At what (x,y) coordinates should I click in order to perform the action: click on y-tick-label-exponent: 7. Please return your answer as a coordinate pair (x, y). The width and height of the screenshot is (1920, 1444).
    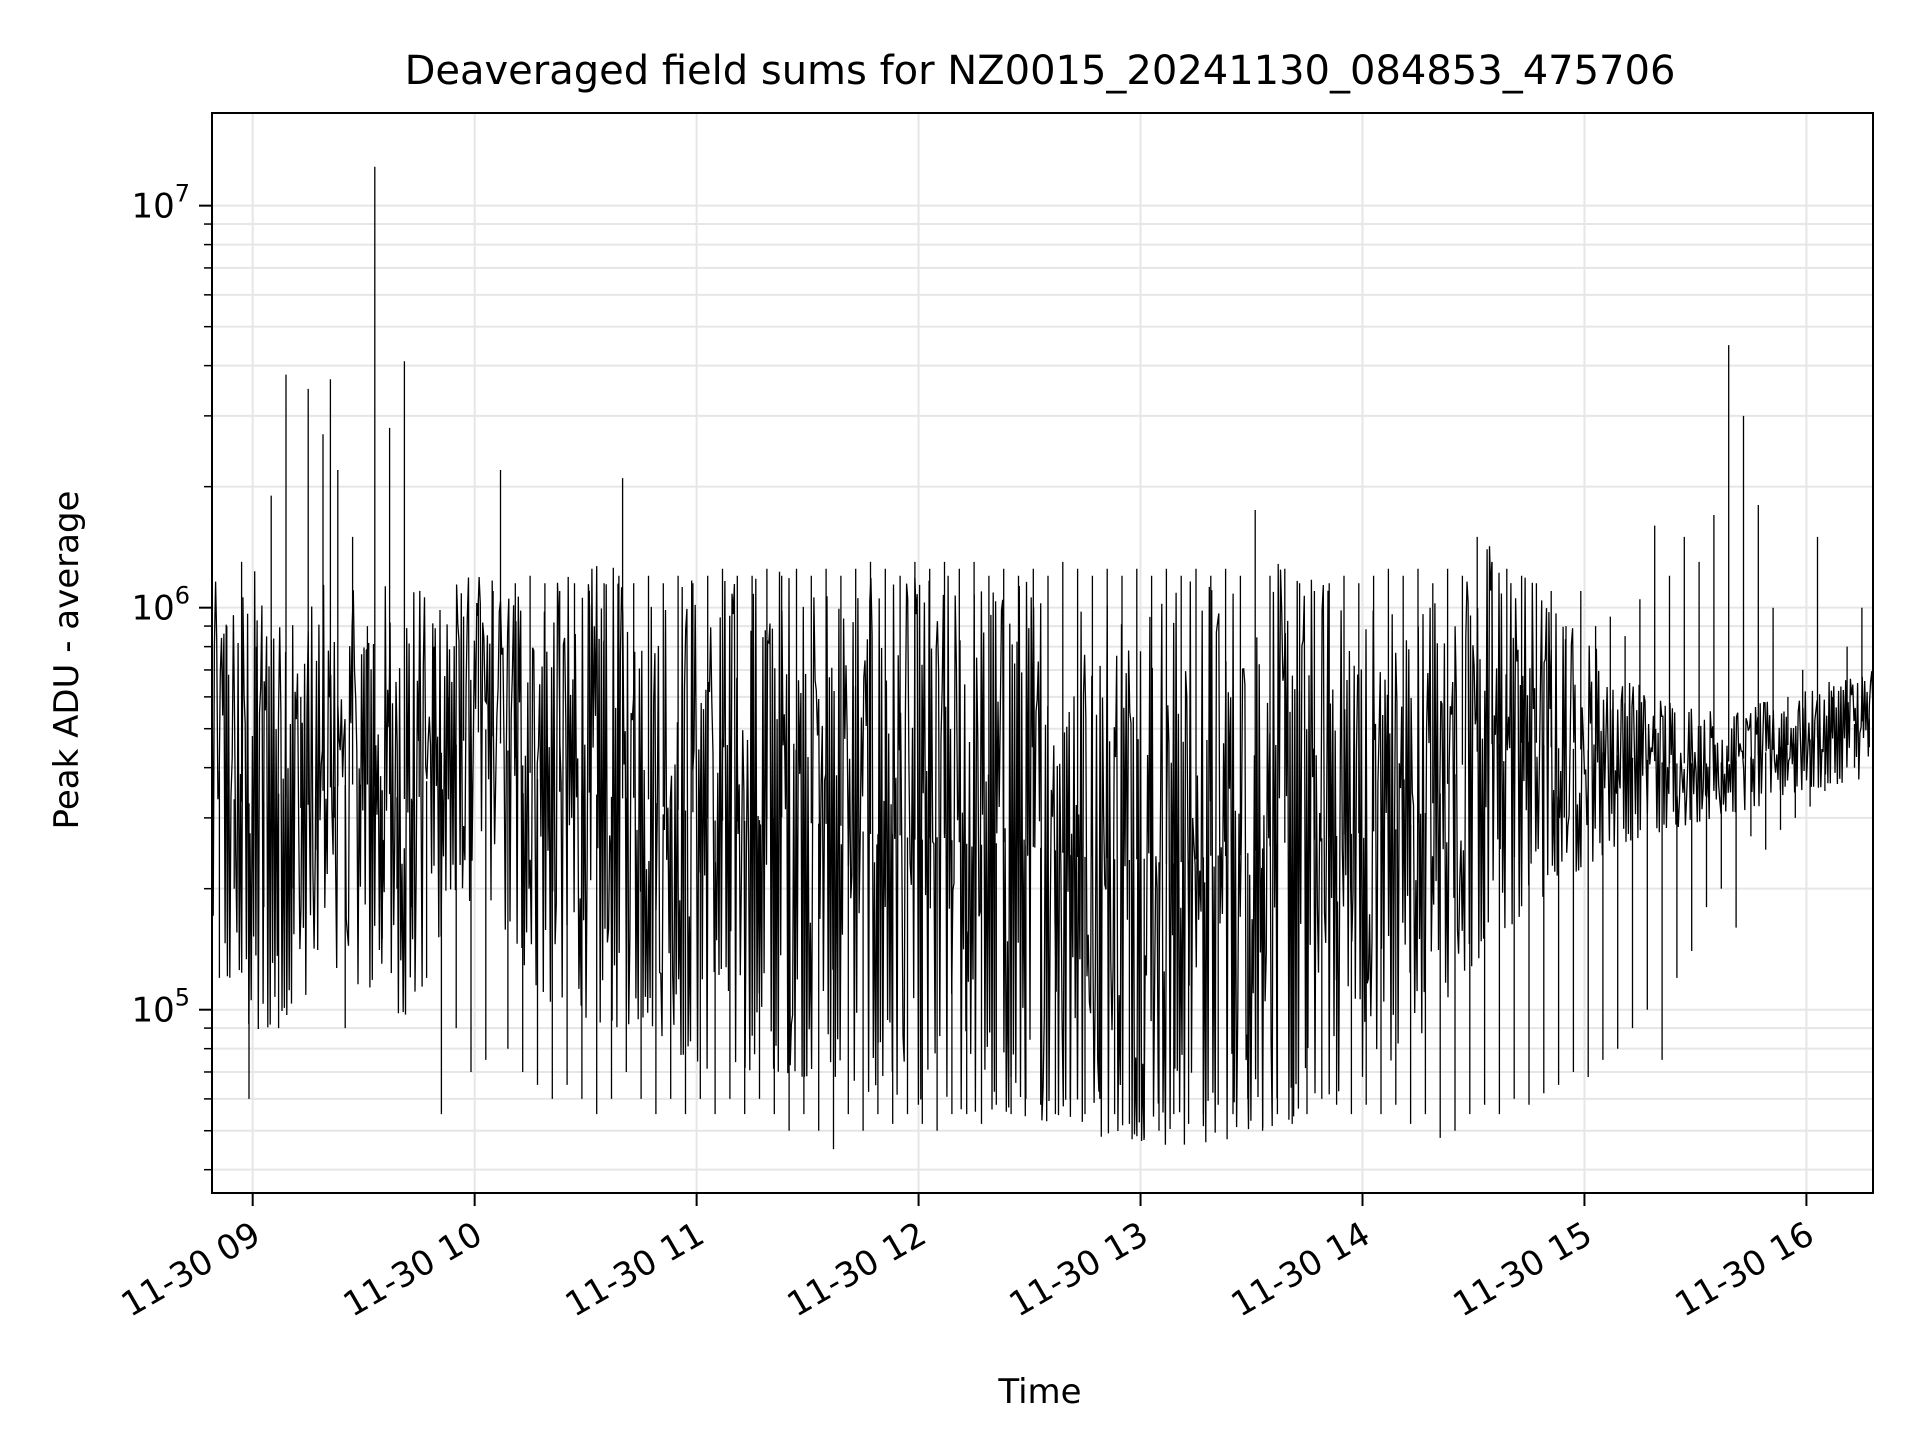
    Looking at the image, I should click on (182, 194).